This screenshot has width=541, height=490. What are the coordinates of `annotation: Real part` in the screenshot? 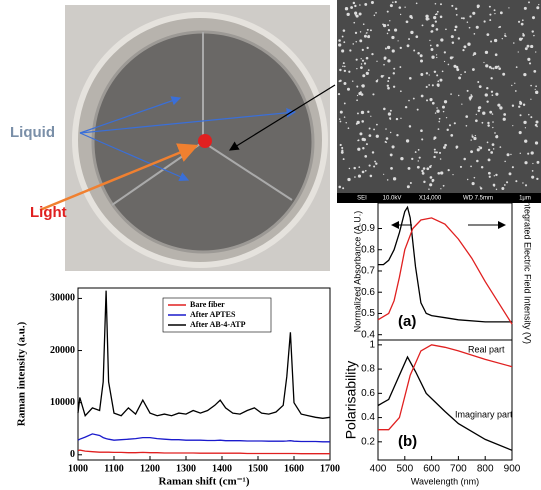 It's located at (486, 349).